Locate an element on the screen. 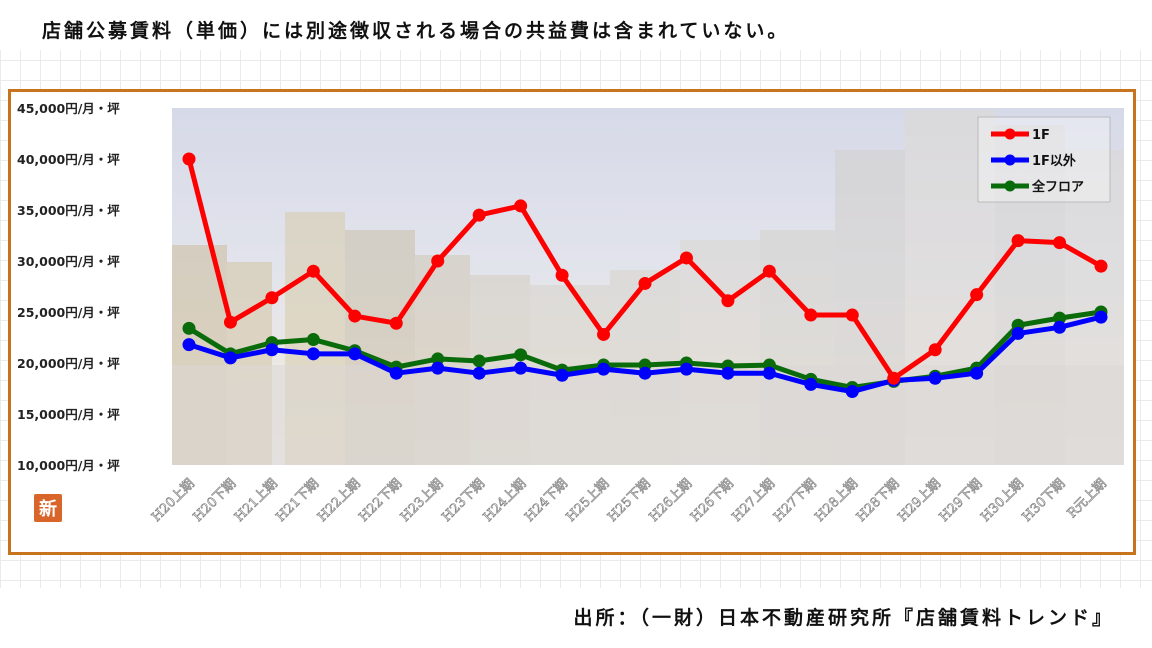 The height and width of the screenshot is (648, 1152). x-tick-label: H29上期 is located at coordinates (919, 500).